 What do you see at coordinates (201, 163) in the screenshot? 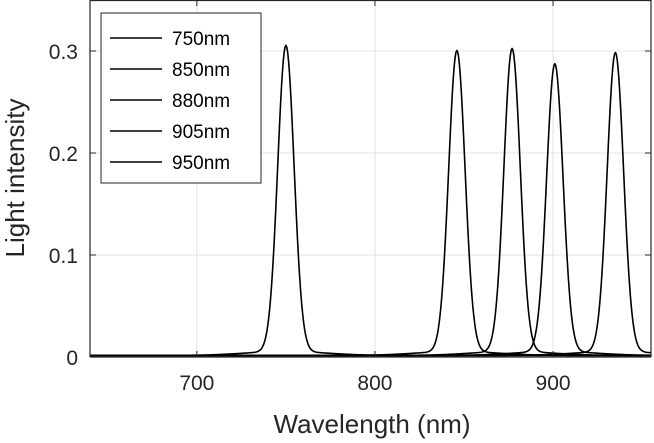
I see `legend-label: 950nm` at bounding box center [201, 163].